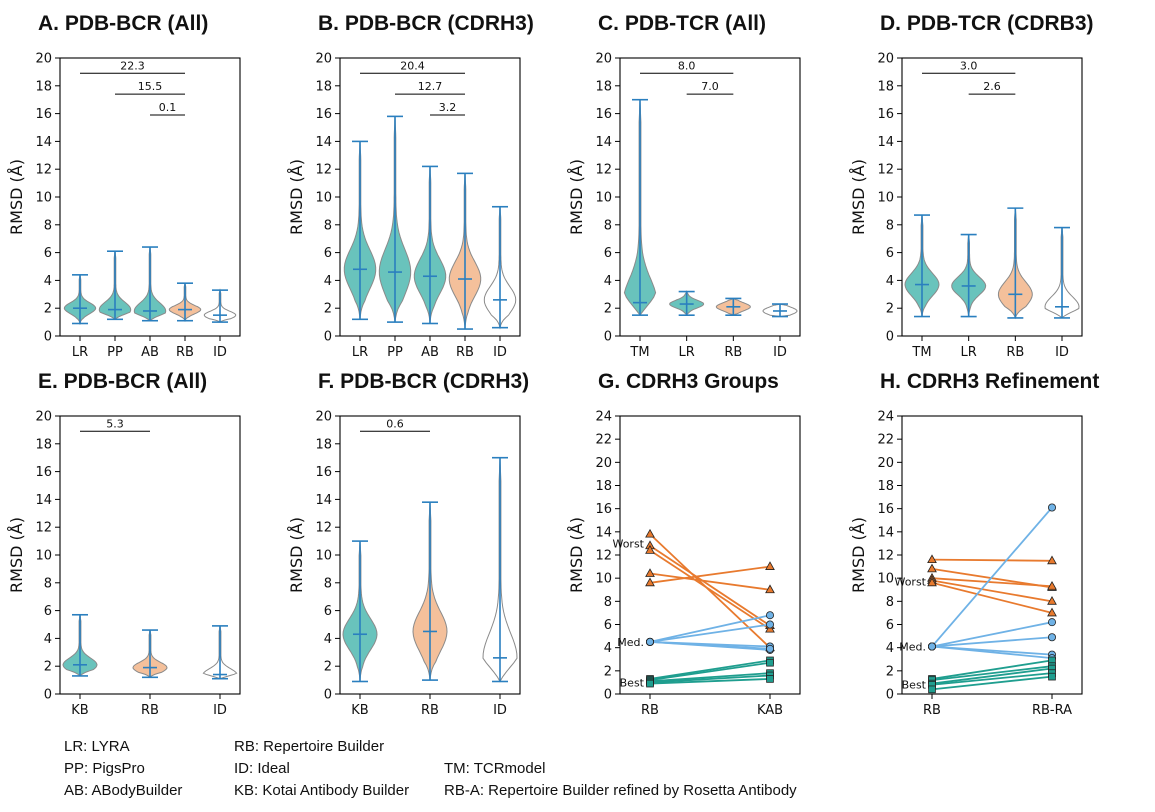 This screenshot has height=812, width=1155. Describe the element at coordinates (430, 86) in the screenshot. I see `significance-label: 12.7` at that location.